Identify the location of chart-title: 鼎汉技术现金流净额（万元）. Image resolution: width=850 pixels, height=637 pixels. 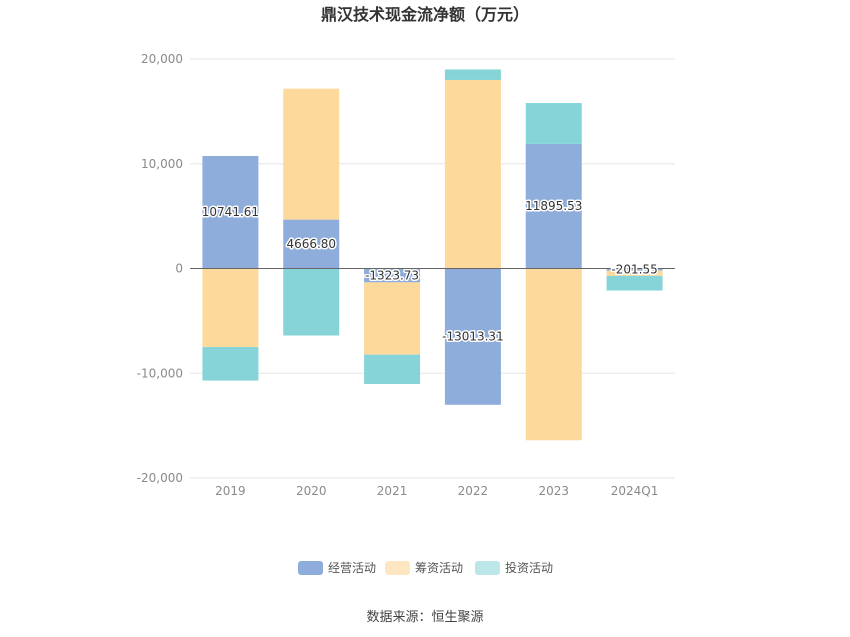
(425, 14).